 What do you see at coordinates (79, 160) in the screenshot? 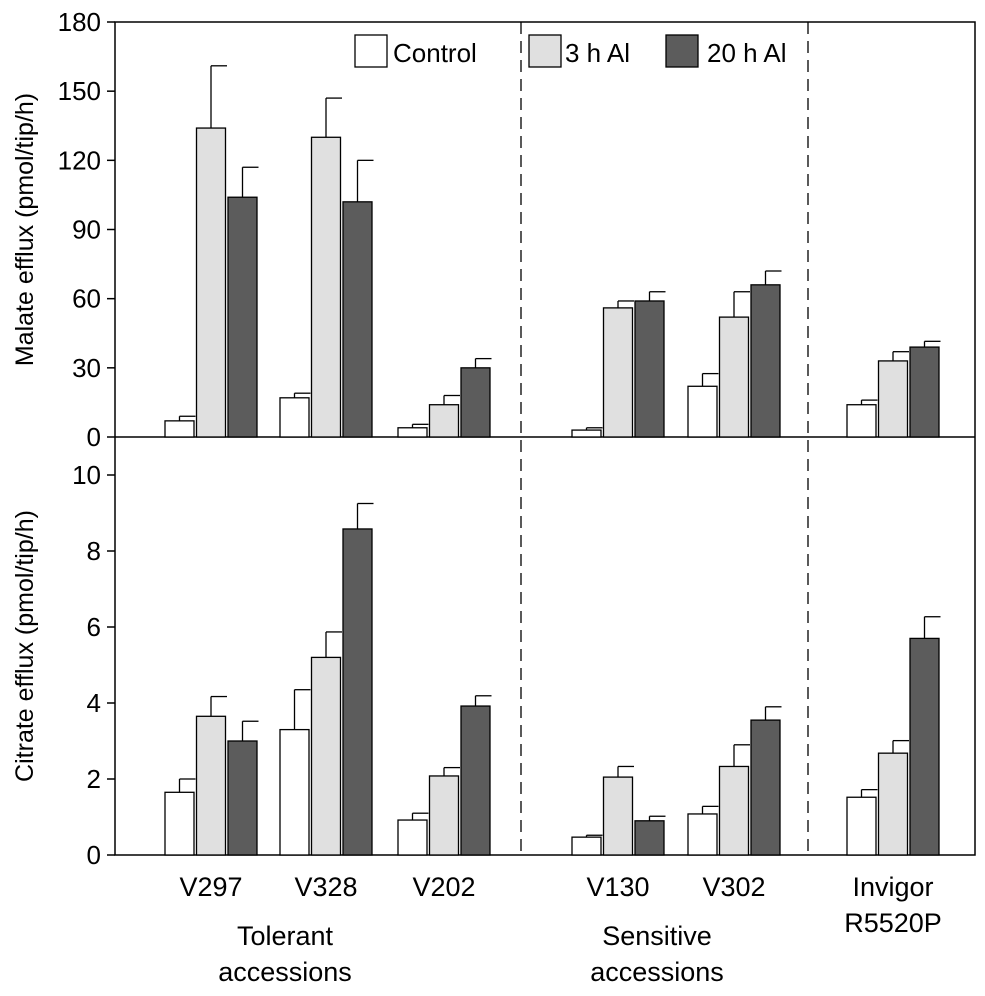
I see `y-tick-label: 120` at bounding box center [79, 160].